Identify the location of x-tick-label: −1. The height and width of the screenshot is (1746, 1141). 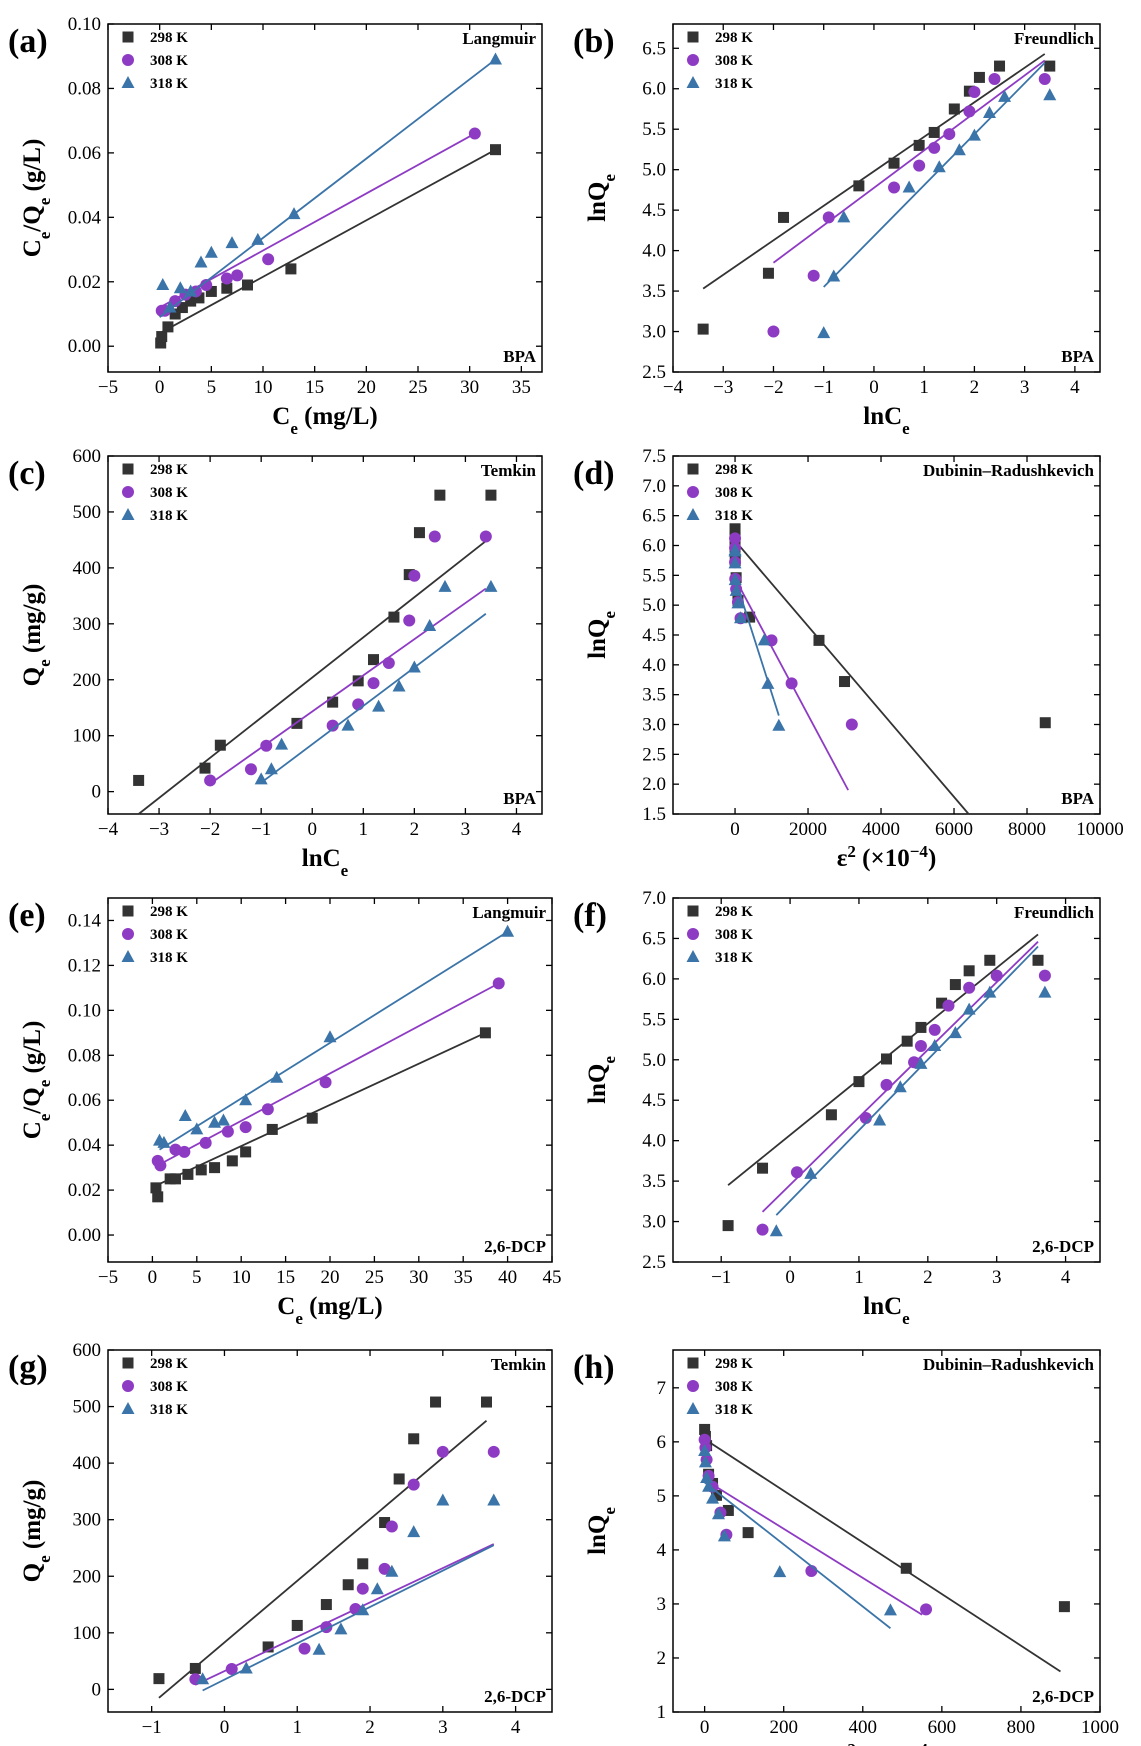
(152, 1727).